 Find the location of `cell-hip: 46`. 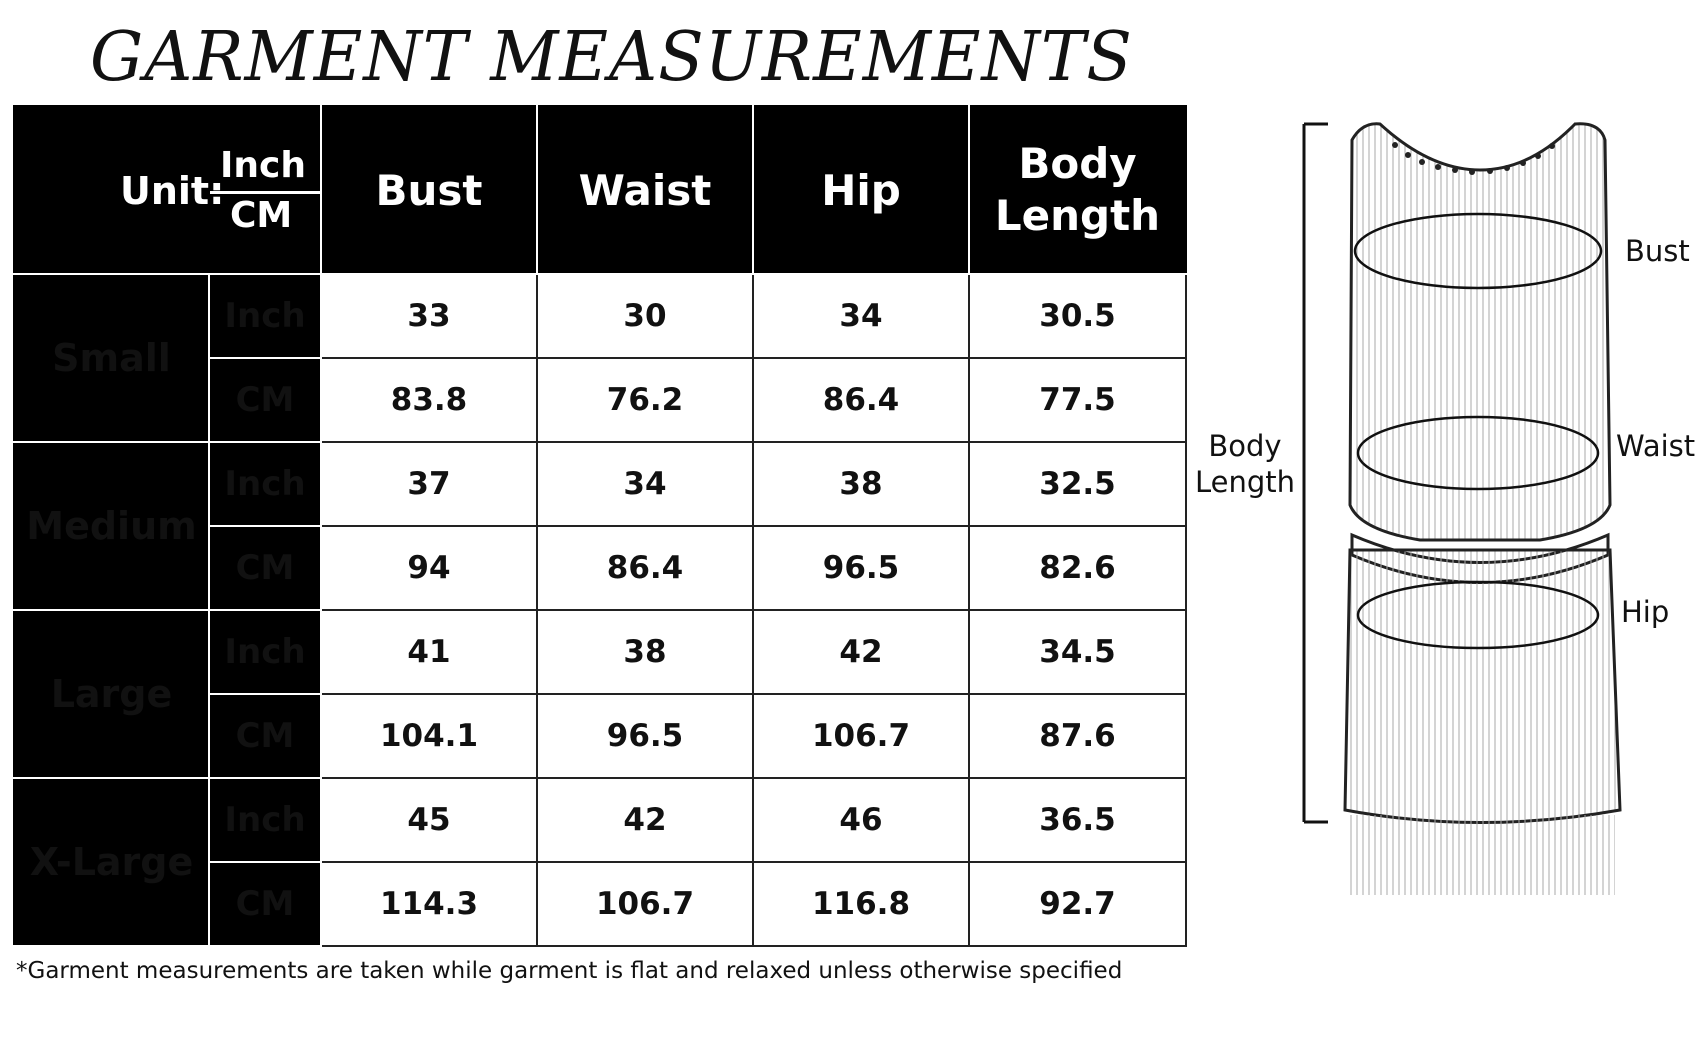

cell-hip: 46 is located at coordinates (861, 820).